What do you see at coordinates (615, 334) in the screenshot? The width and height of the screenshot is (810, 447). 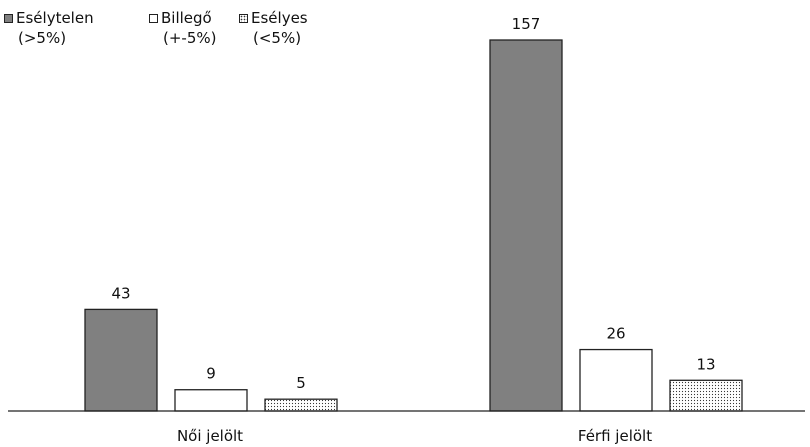 I see `data-label: 26` at bounding box center [615, 334].